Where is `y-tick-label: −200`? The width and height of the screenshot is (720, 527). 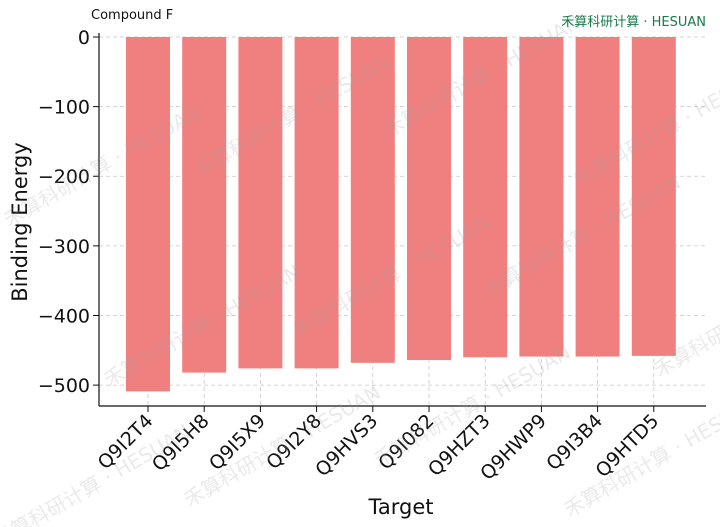 y-tick-label: −200 is located at coordinates (64, 177).